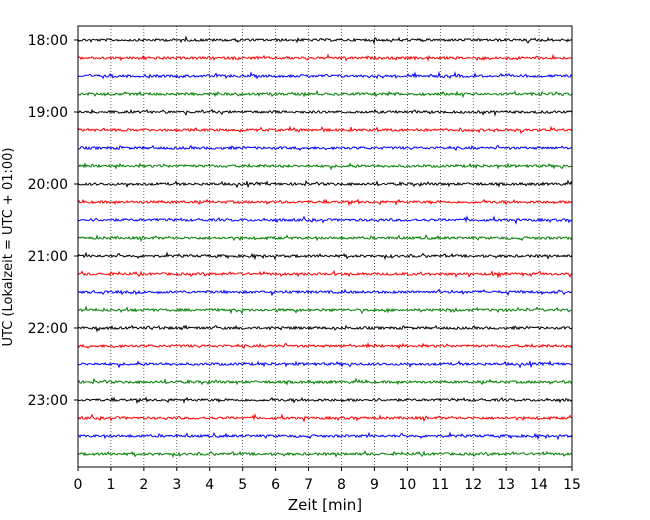  I want to click on x-tick-label: 3, so click(176, 485).